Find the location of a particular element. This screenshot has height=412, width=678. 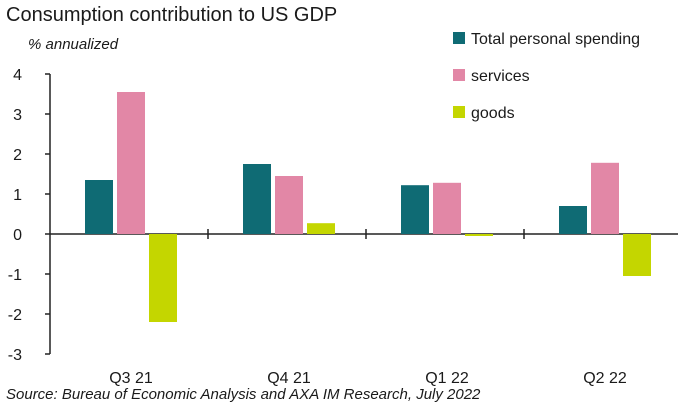

y-tick-label: 2 is located at coordinates (17, 155).